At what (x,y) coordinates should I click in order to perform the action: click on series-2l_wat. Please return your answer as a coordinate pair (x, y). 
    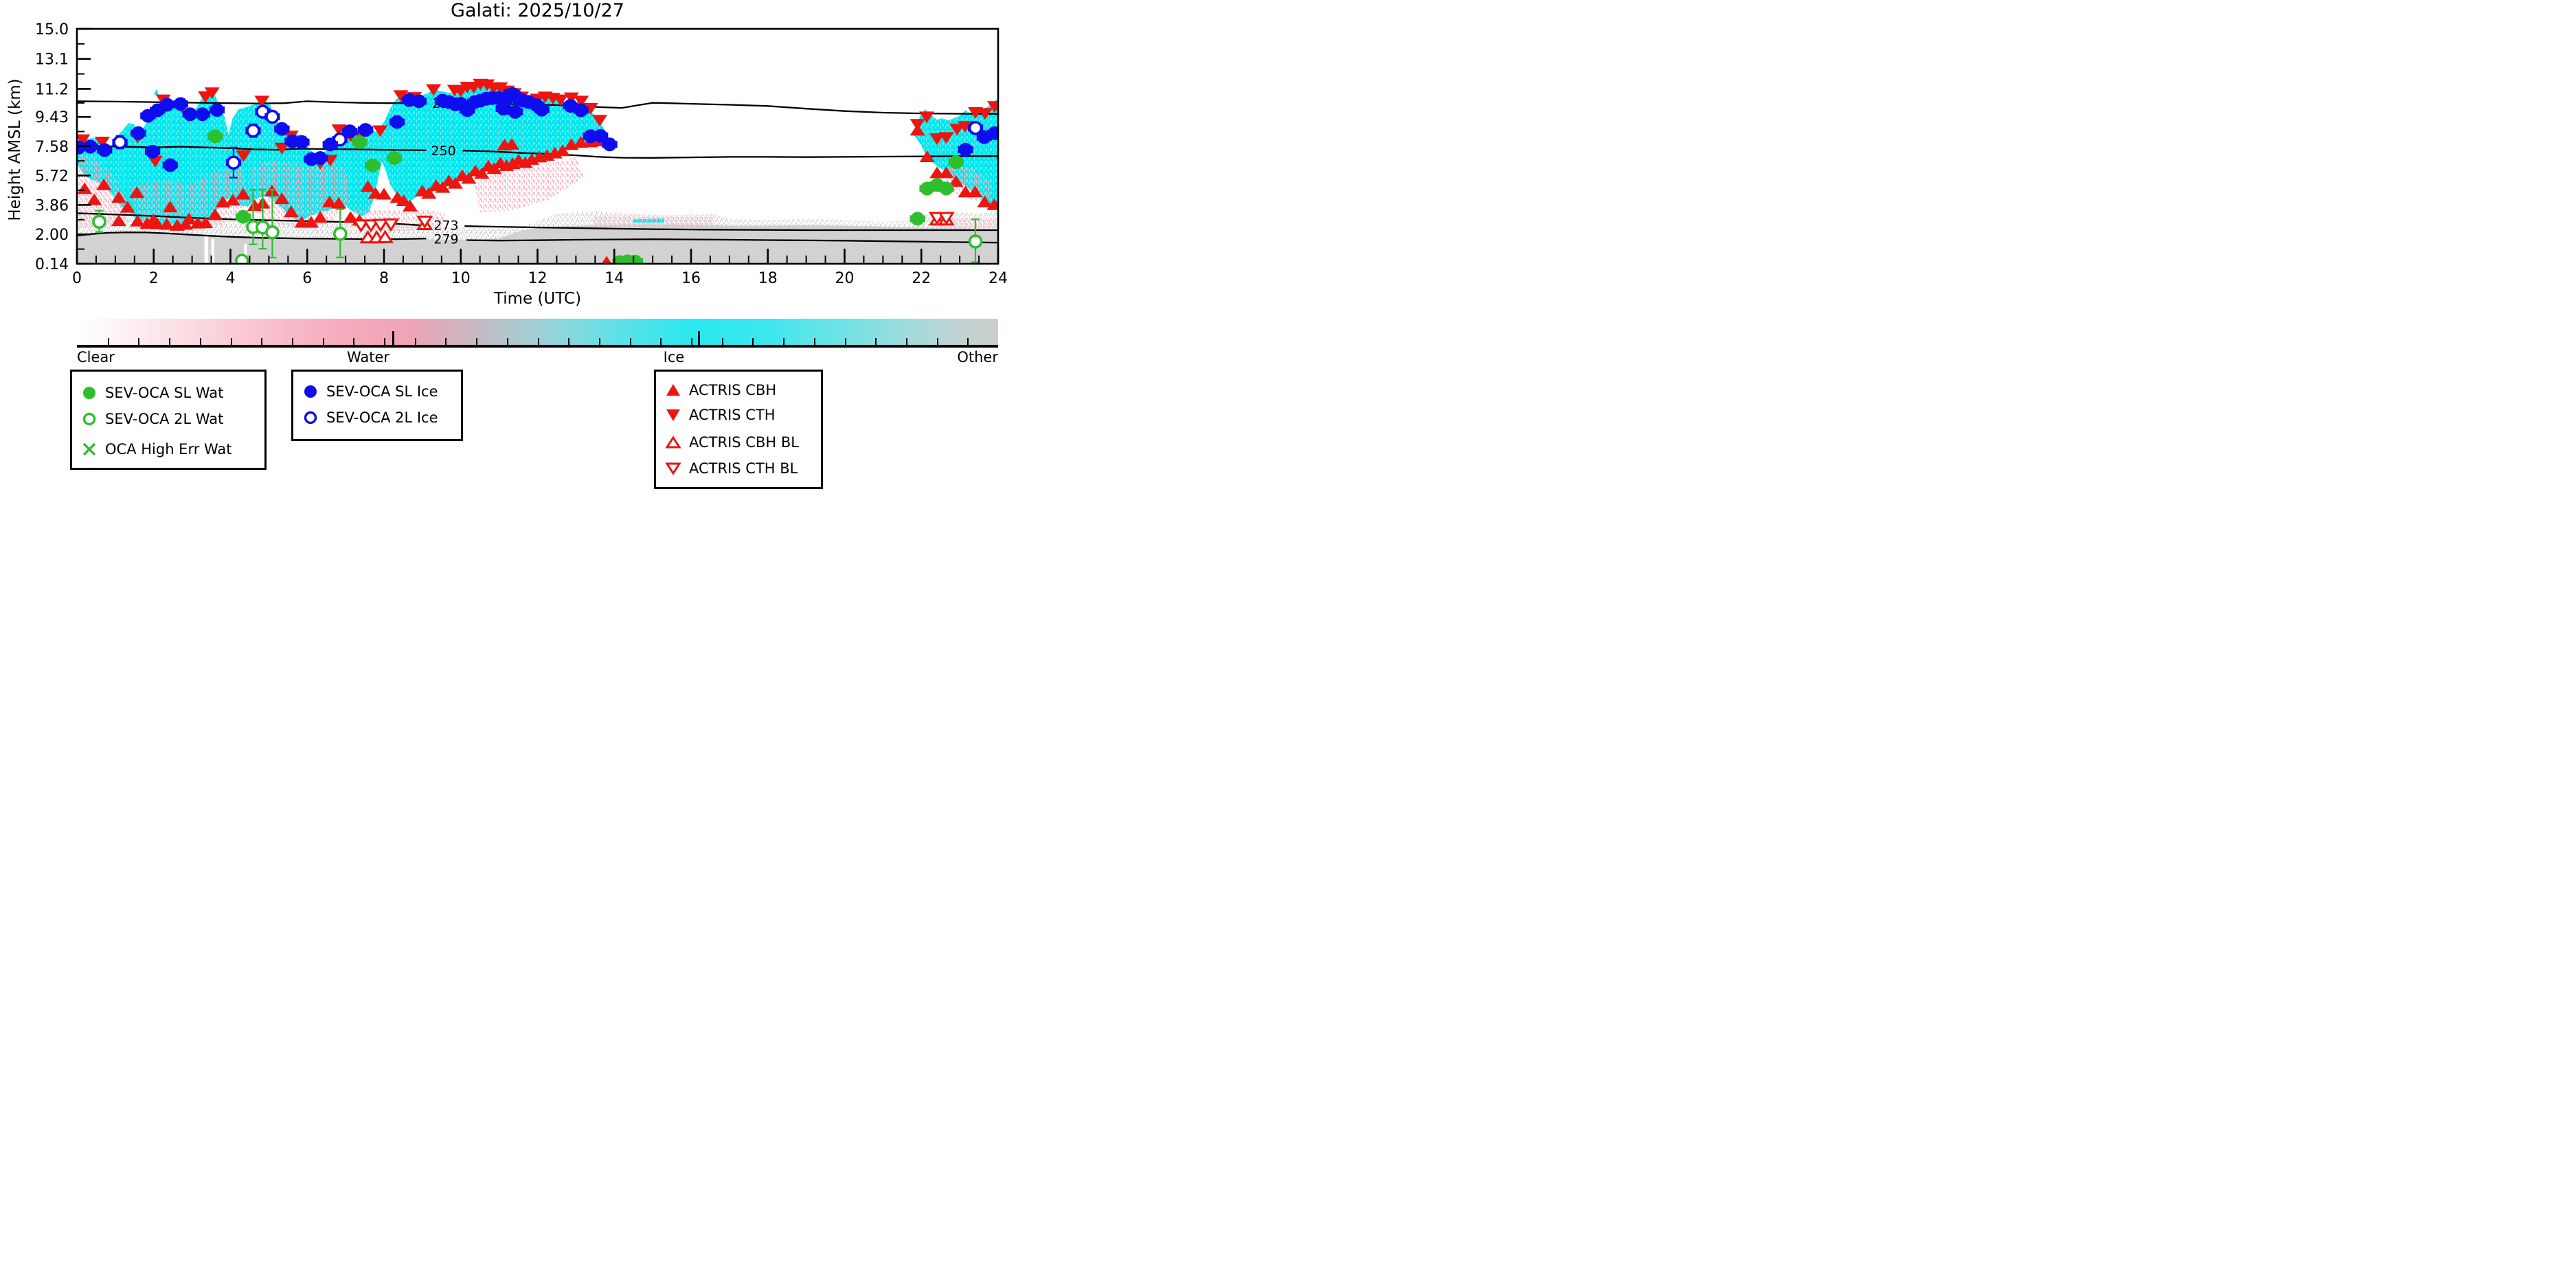
    Looking at the image, I should click on (537, 226).